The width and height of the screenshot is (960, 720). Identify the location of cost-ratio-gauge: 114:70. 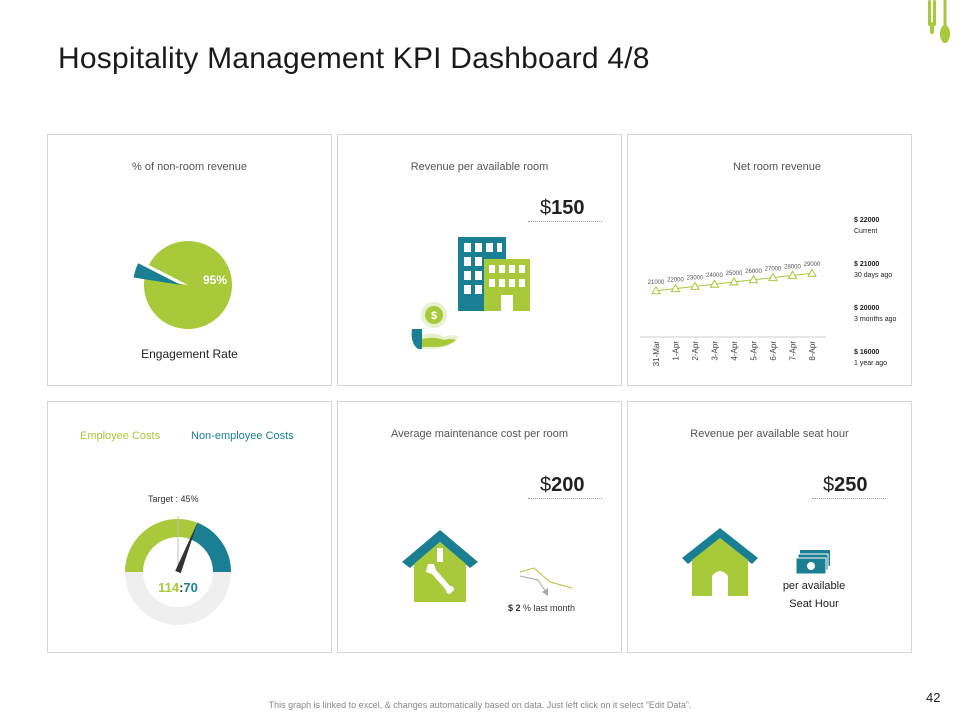
(178, 568).